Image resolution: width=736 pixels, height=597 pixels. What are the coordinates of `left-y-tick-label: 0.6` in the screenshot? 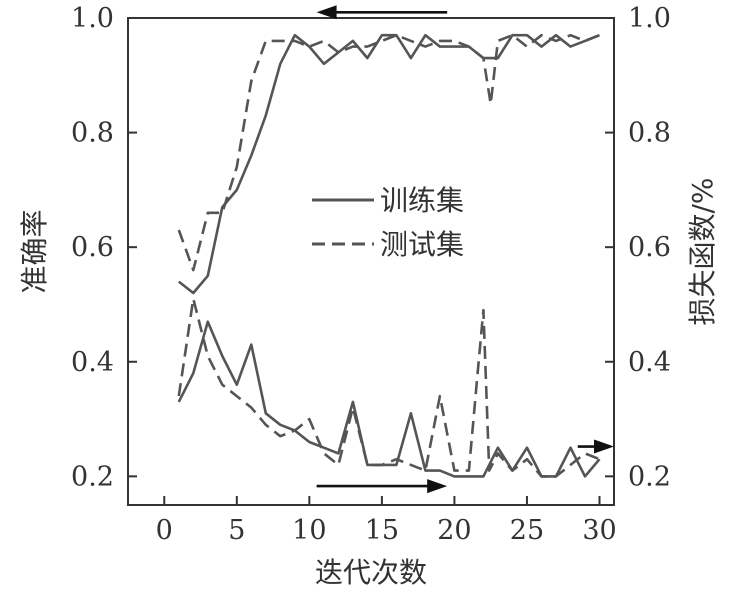 It's located at (92, 247).